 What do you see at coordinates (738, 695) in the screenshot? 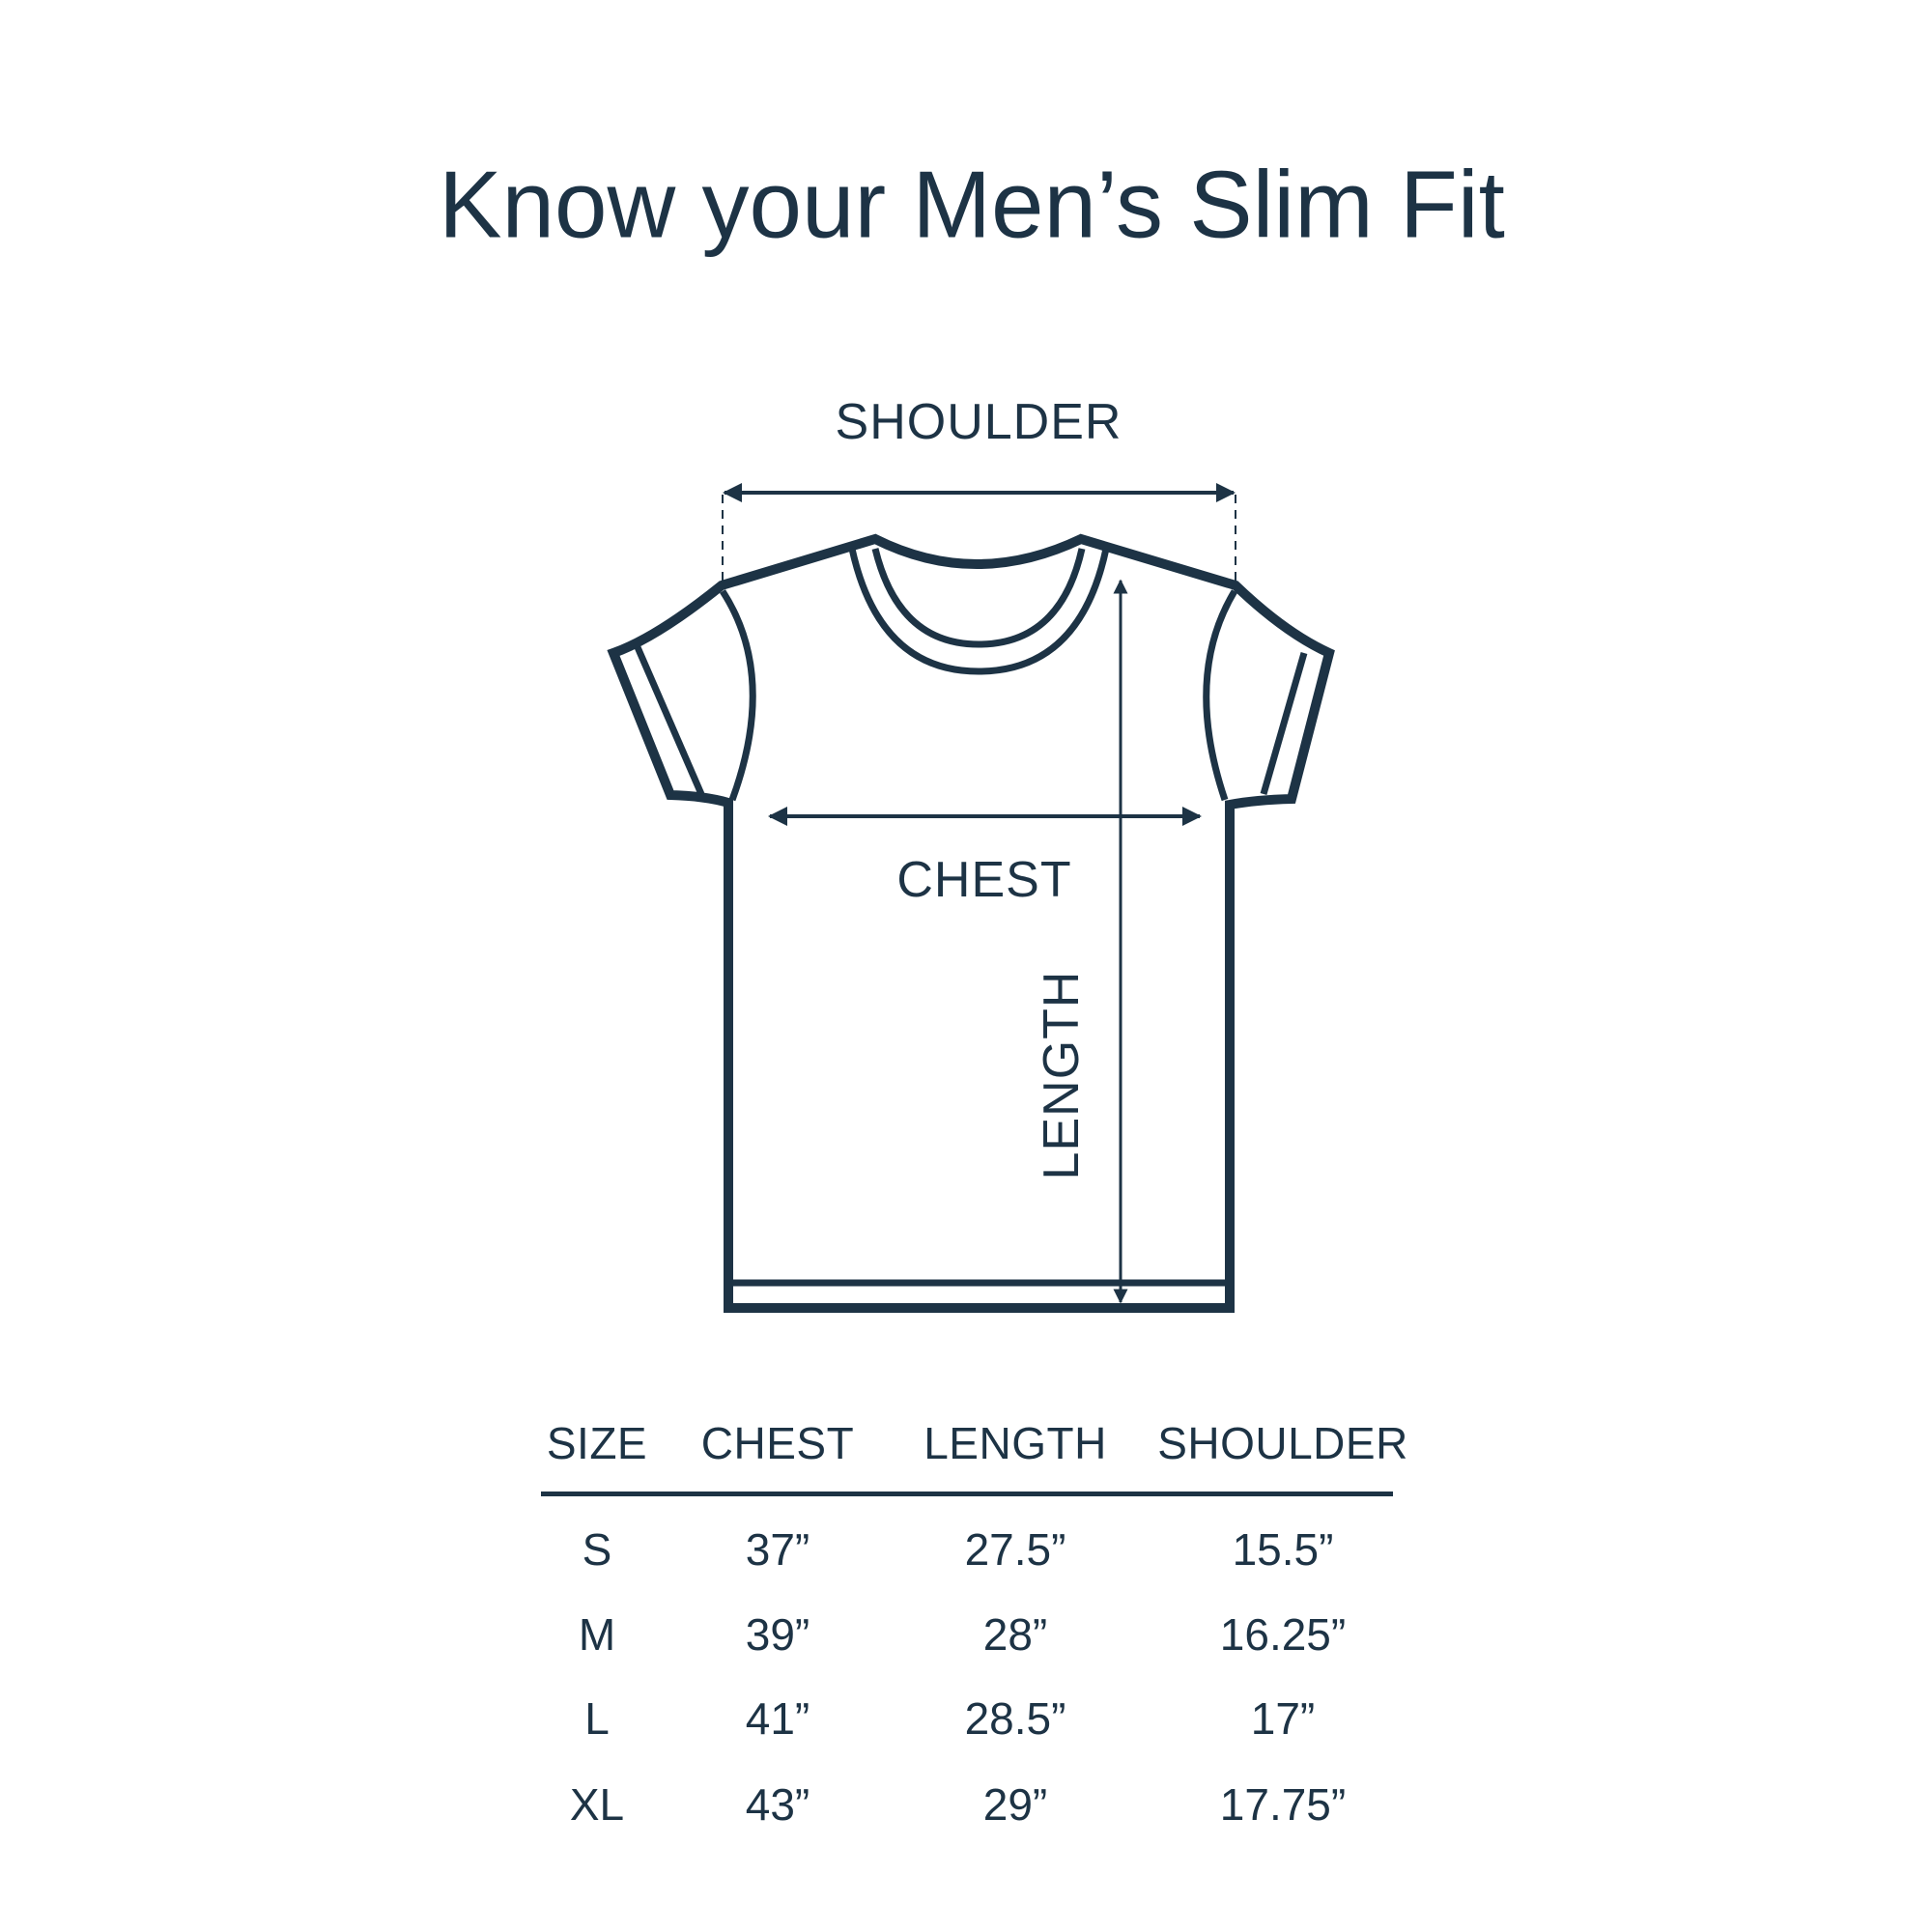
I see `left-armhole` at bounding box center [738, 695].